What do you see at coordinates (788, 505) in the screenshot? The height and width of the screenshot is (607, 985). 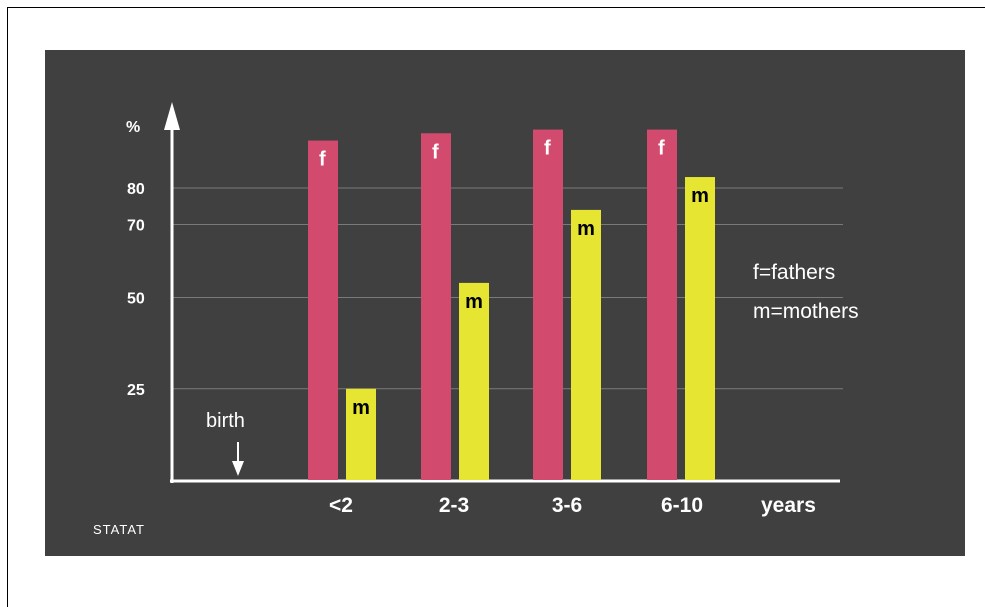 I see `x-unit-label: years` at bounding box center [788, 505].